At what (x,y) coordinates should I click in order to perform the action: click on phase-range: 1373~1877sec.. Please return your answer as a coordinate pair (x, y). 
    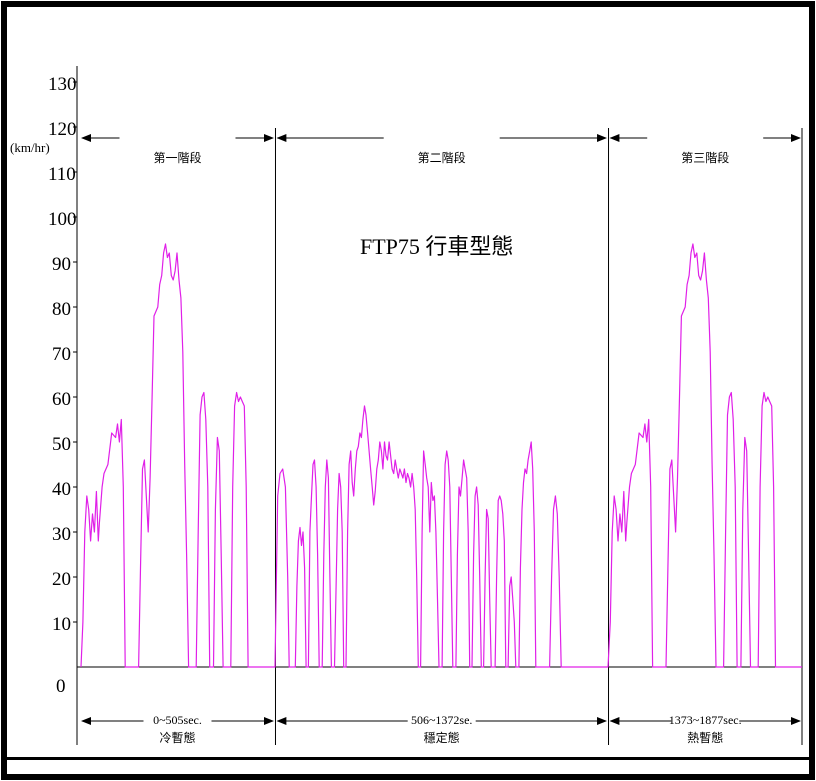
    Looking at the image, I should click on (705, 720).